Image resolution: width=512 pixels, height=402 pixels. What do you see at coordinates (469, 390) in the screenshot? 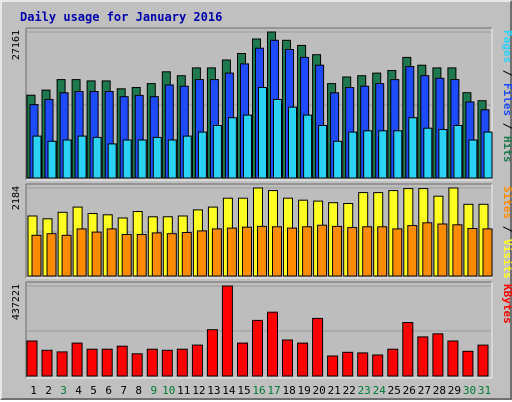
I see `x-tick-label-day-30: 30` at bounding box center [469, 390].